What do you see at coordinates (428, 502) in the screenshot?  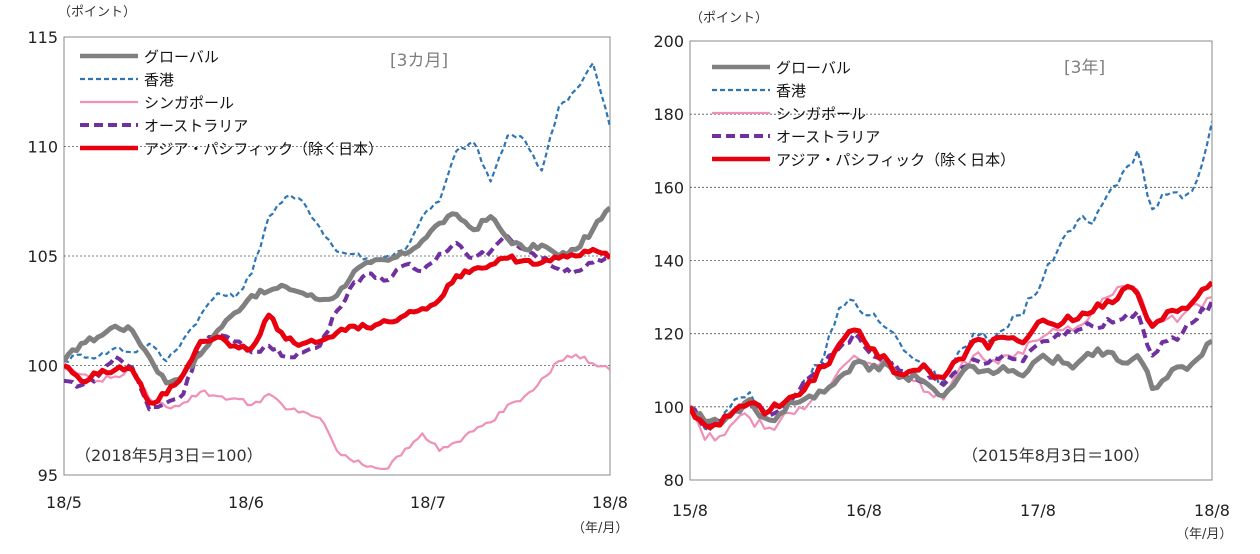 I see `x-tick-label: 18/7` at bounding box center [428, 502].